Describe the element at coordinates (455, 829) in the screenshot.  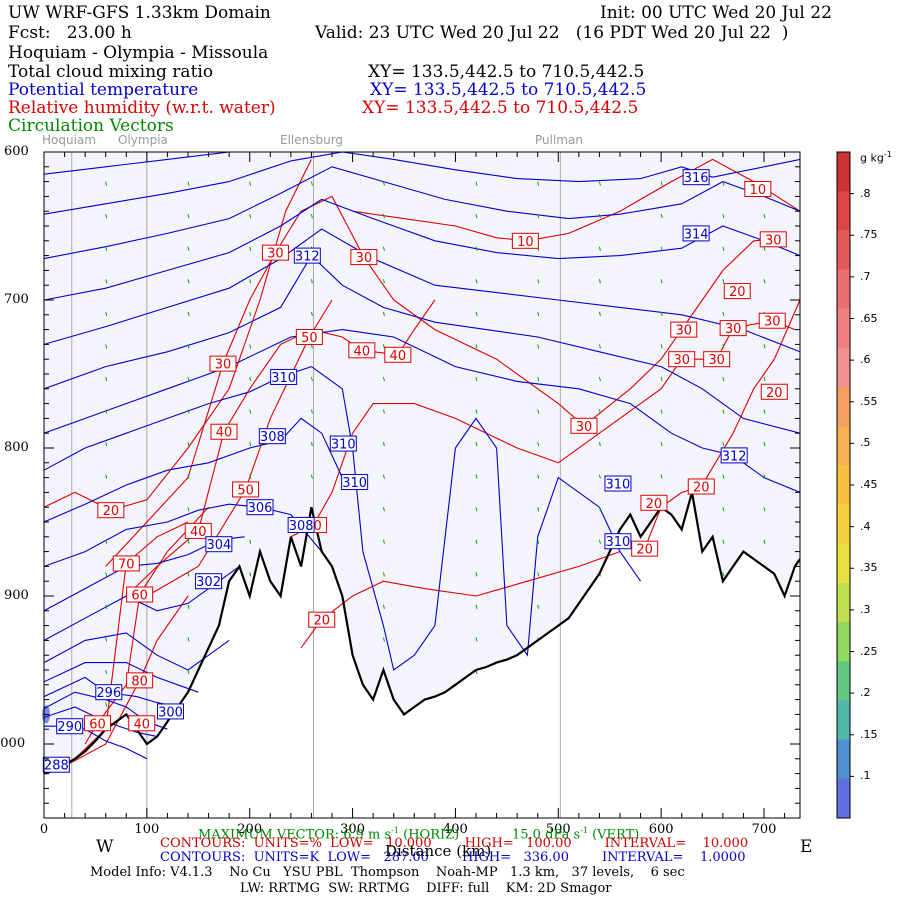
I see `x-tick-label: 400` at that location.